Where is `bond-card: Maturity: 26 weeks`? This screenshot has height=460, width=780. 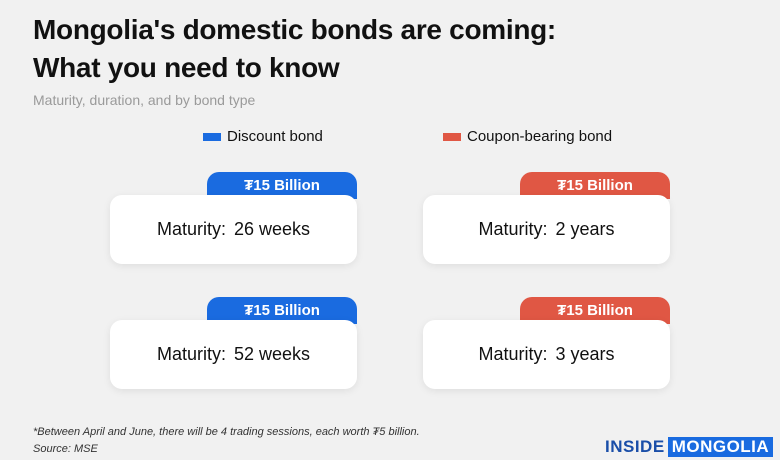 bond-card: Maturity: 26 weeks is located at coordinates (233, 229).